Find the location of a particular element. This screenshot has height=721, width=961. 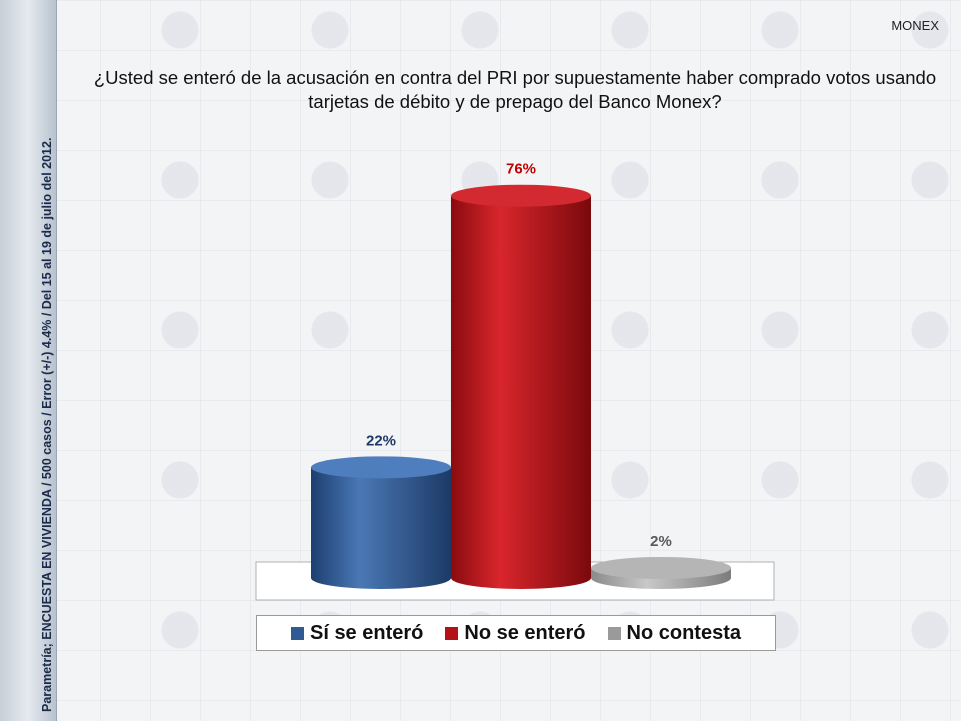

bar-top-no is located at coordinates (521, 195).